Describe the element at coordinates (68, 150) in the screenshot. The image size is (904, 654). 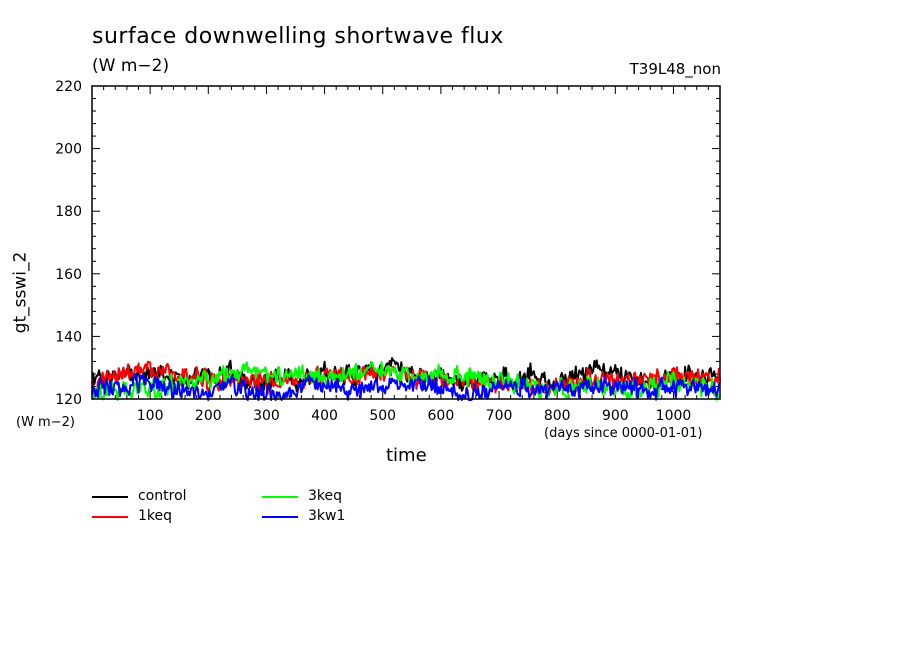
I see `y-tick-label: 200` at that location.